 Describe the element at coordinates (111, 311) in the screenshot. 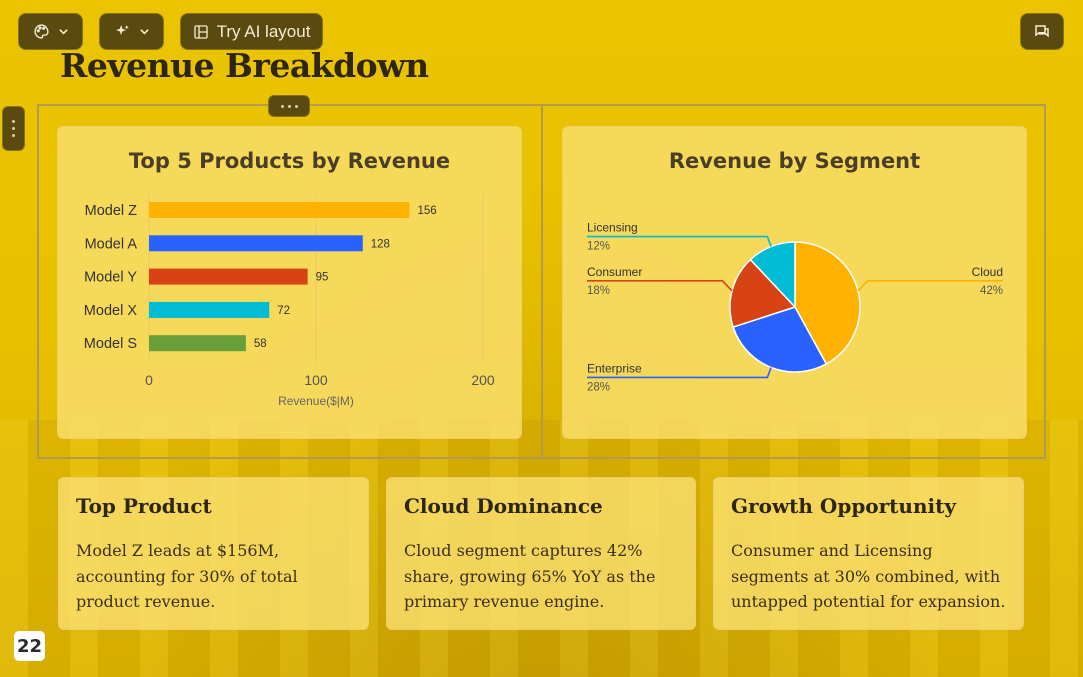

I see `y-category-label: Model X` at that location.